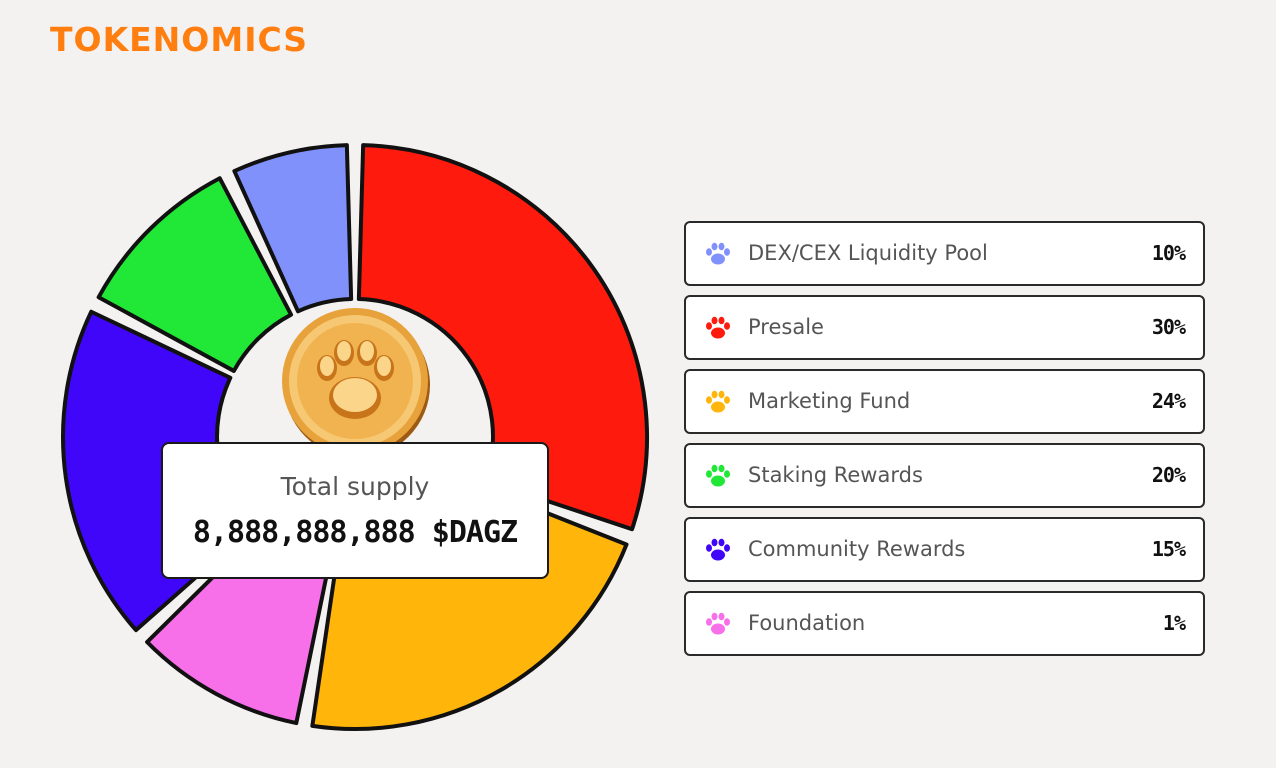 This screenshot has width=1276, height=768. What do you see at coordinates (1168, 253) in the screenshot?
I see `legend-percent: 10%` at bounding box center [1168, 253].